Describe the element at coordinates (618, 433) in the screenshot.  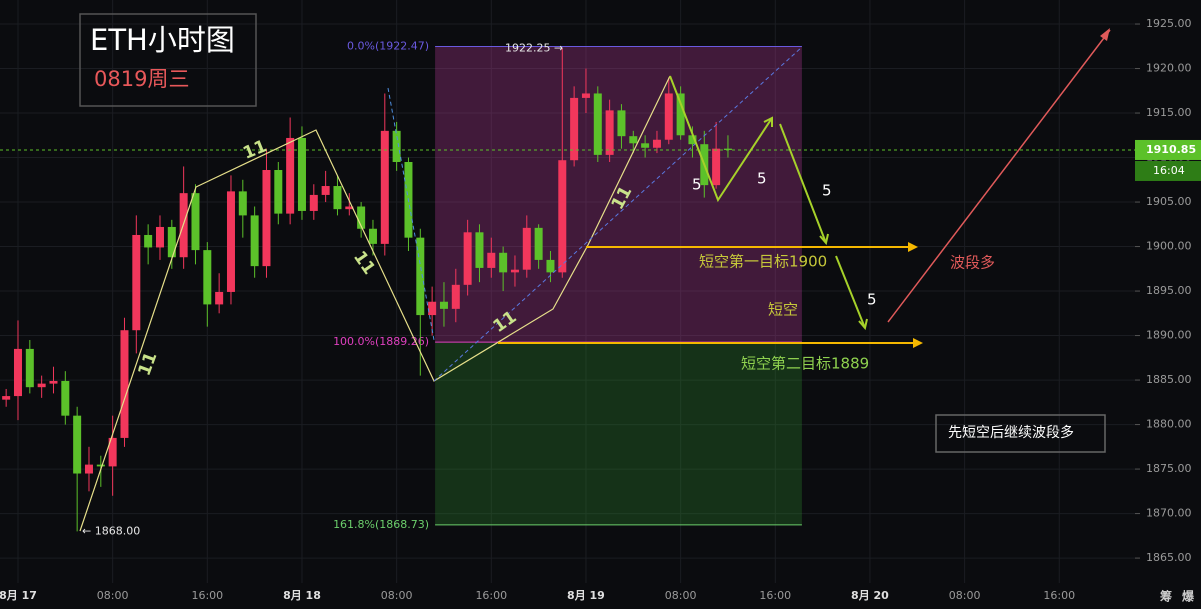
I see `fib-zone` at that location.